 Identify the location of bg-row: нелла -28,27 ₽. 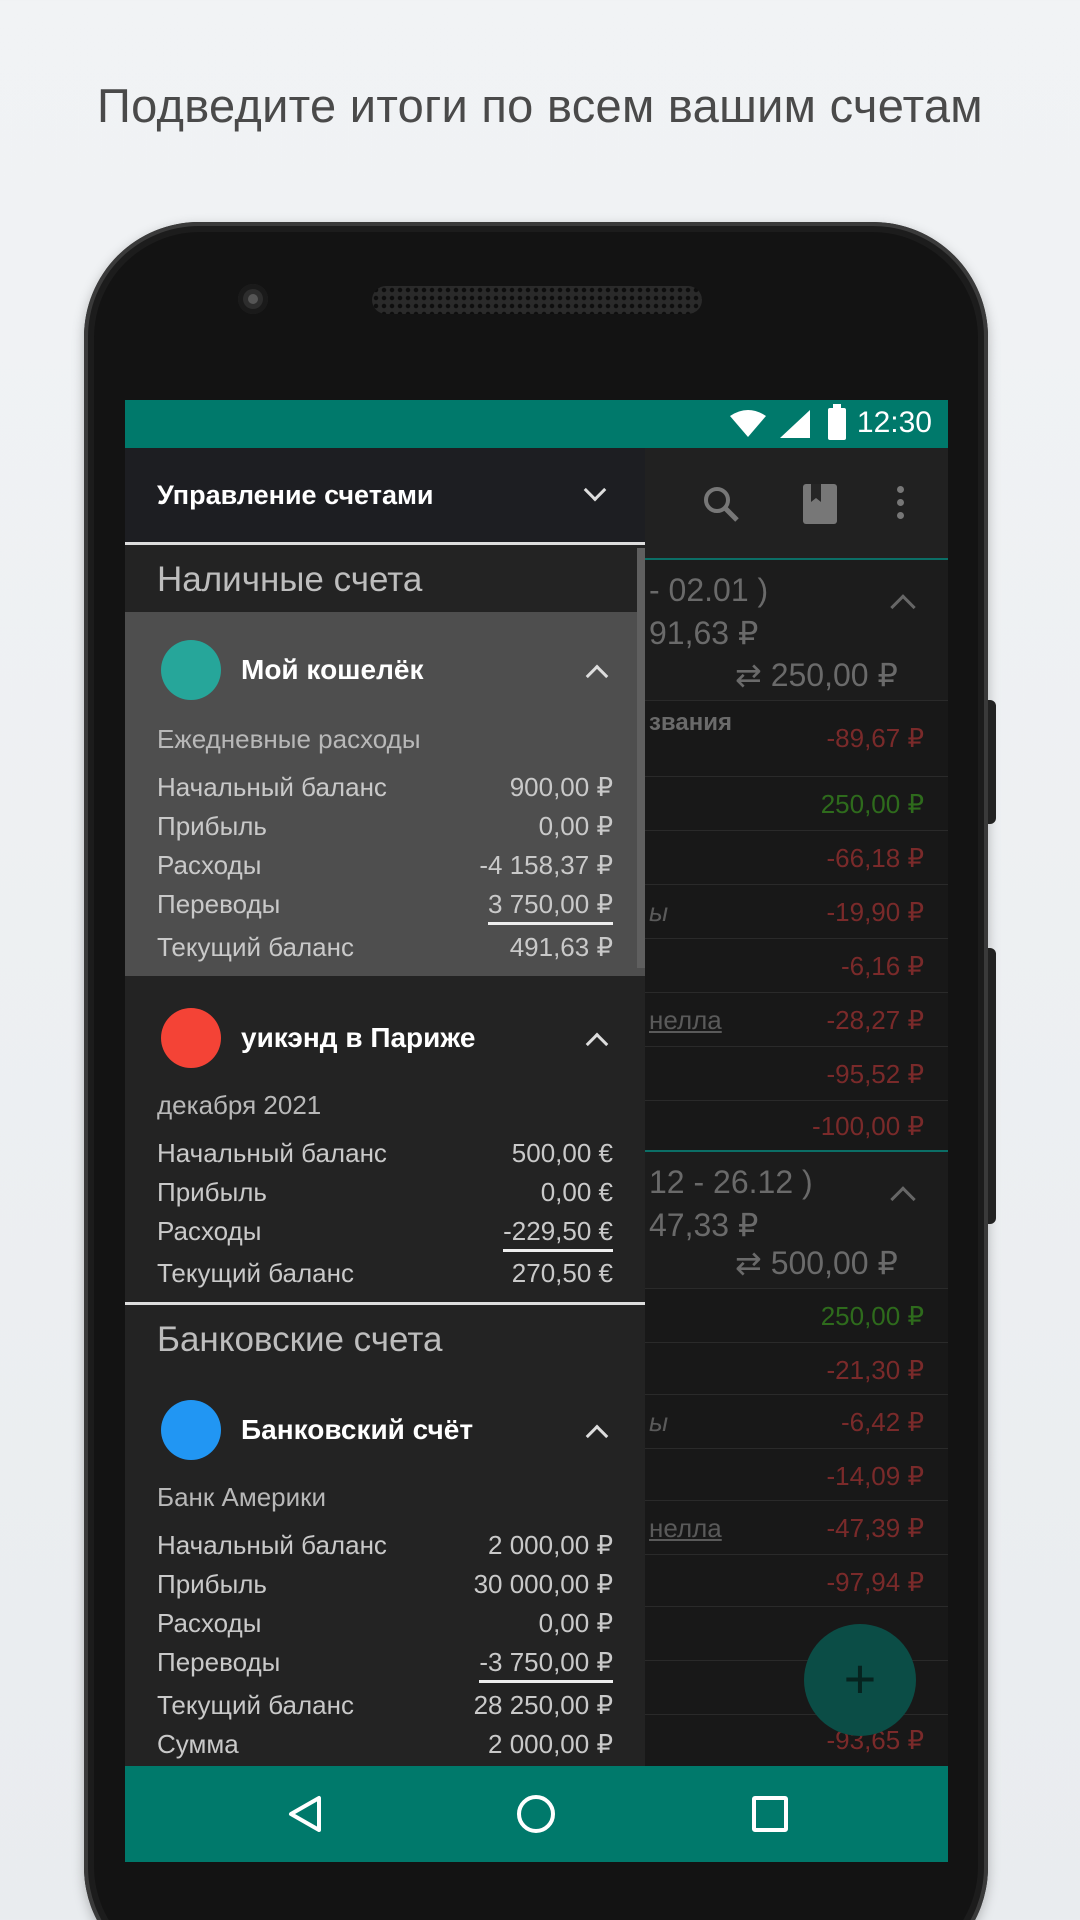
(796, 1019).